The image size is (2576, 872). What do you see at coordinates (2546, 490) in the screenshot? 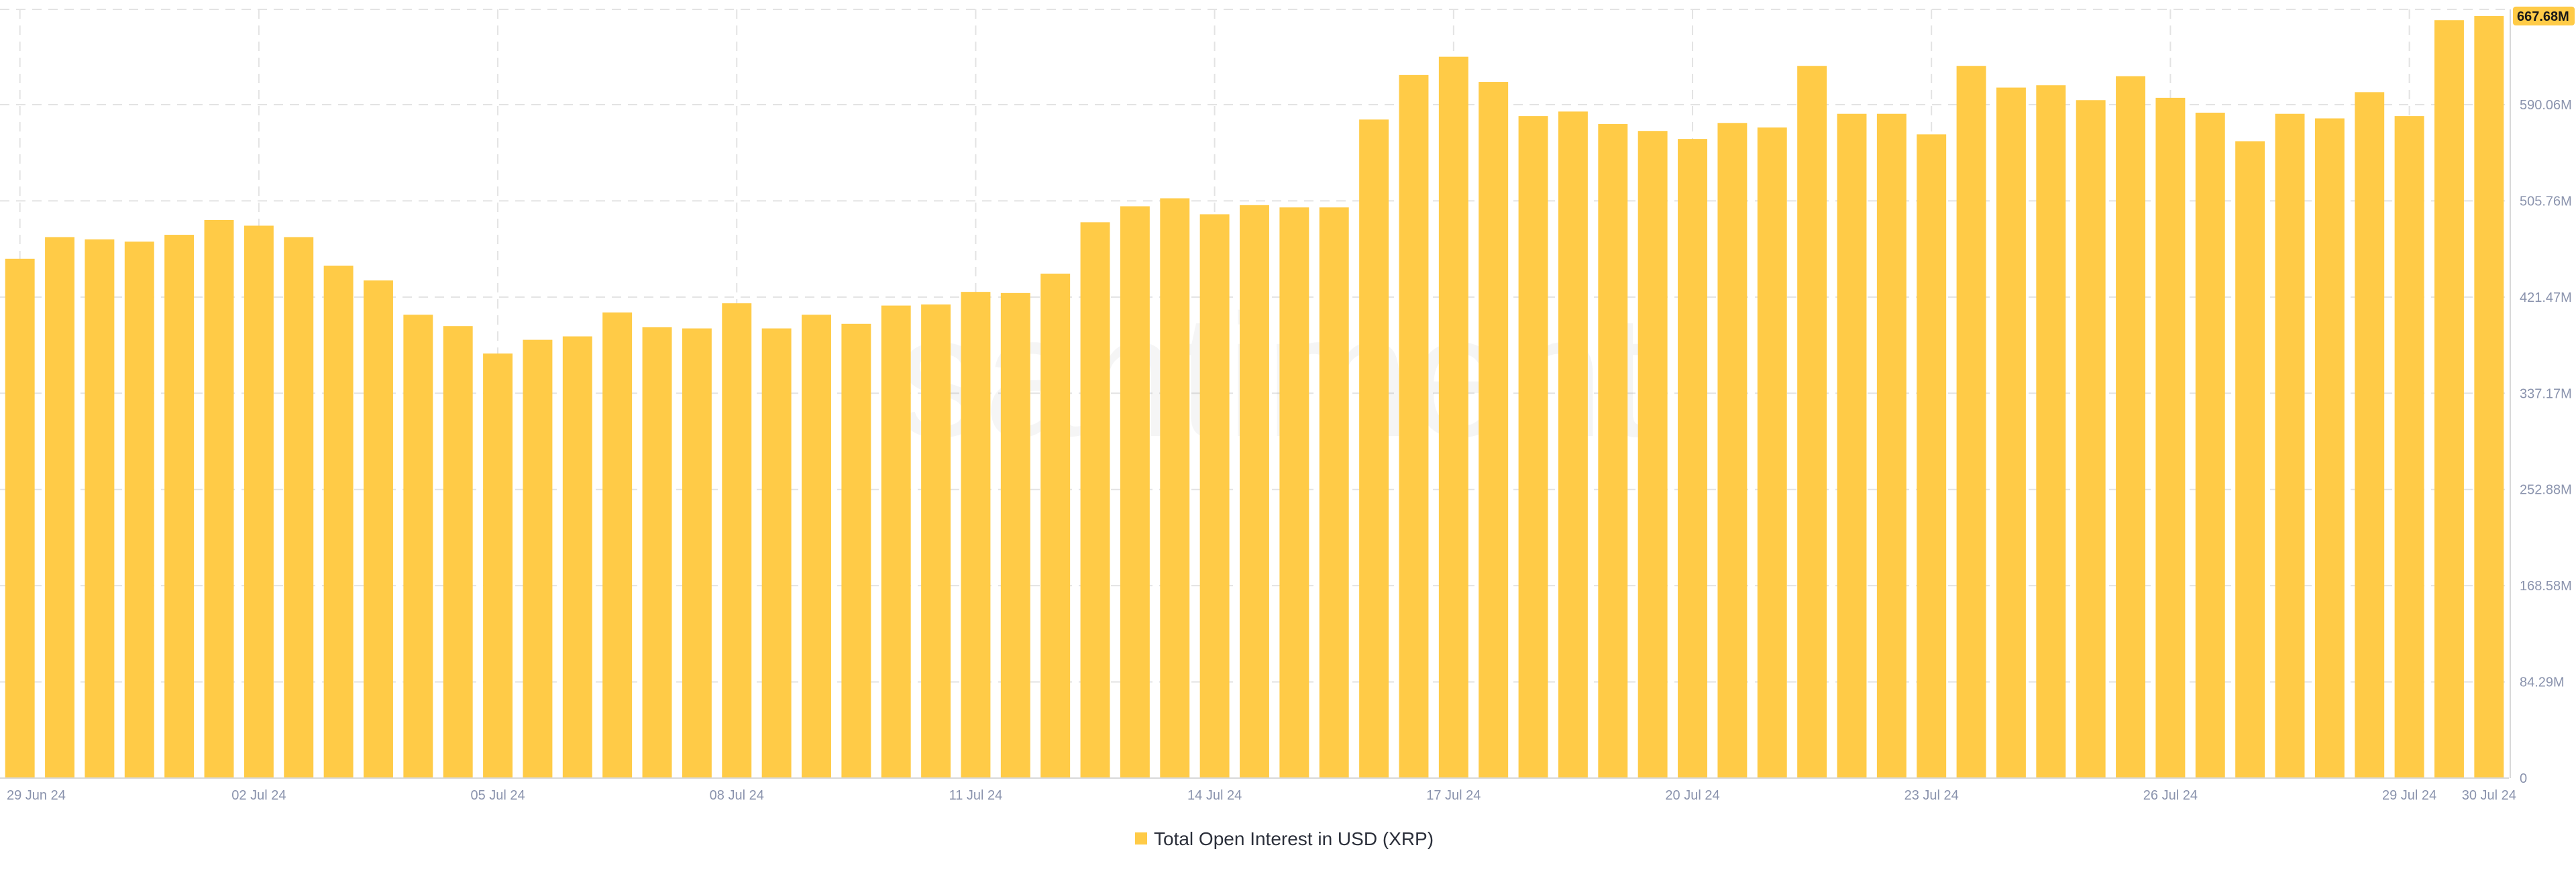
I see `y-tick-label: 252.88M` at bounding box center [2546, 490].